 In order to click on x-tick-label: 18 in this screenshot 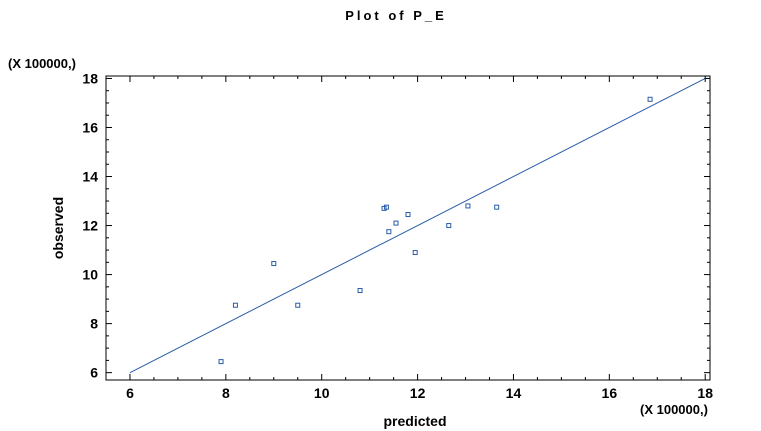, I will do `click(705, 393)`.